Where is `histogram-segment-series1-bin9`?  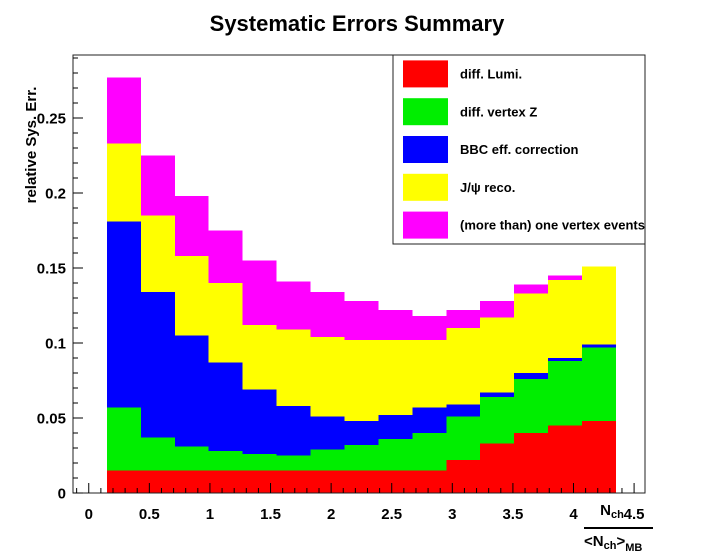 histogram-segment-series1-bin9 is located at coordinates (429, 452).